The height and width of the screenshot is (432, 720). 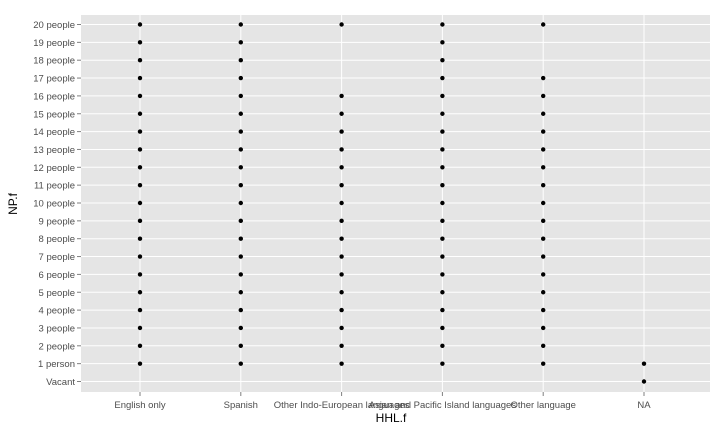 What do you see at coordinates (54, 43) in the screenshot?
I see `y-tick-label: 19 people` at bounding box center [54, 43].